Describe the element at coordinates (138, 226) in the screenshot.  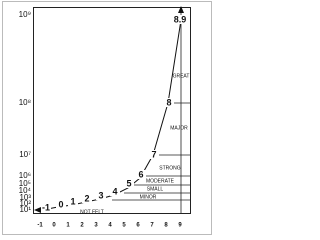
I see `x-label: 6` at that location.